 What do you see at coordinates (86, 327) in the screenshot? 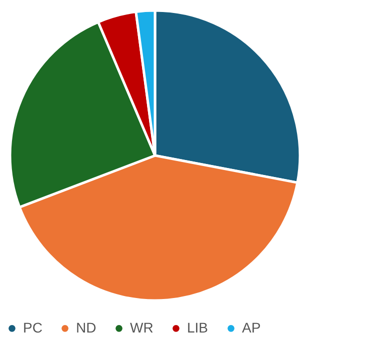
I see `legend-label: ND` at bounding box center [86, 327].